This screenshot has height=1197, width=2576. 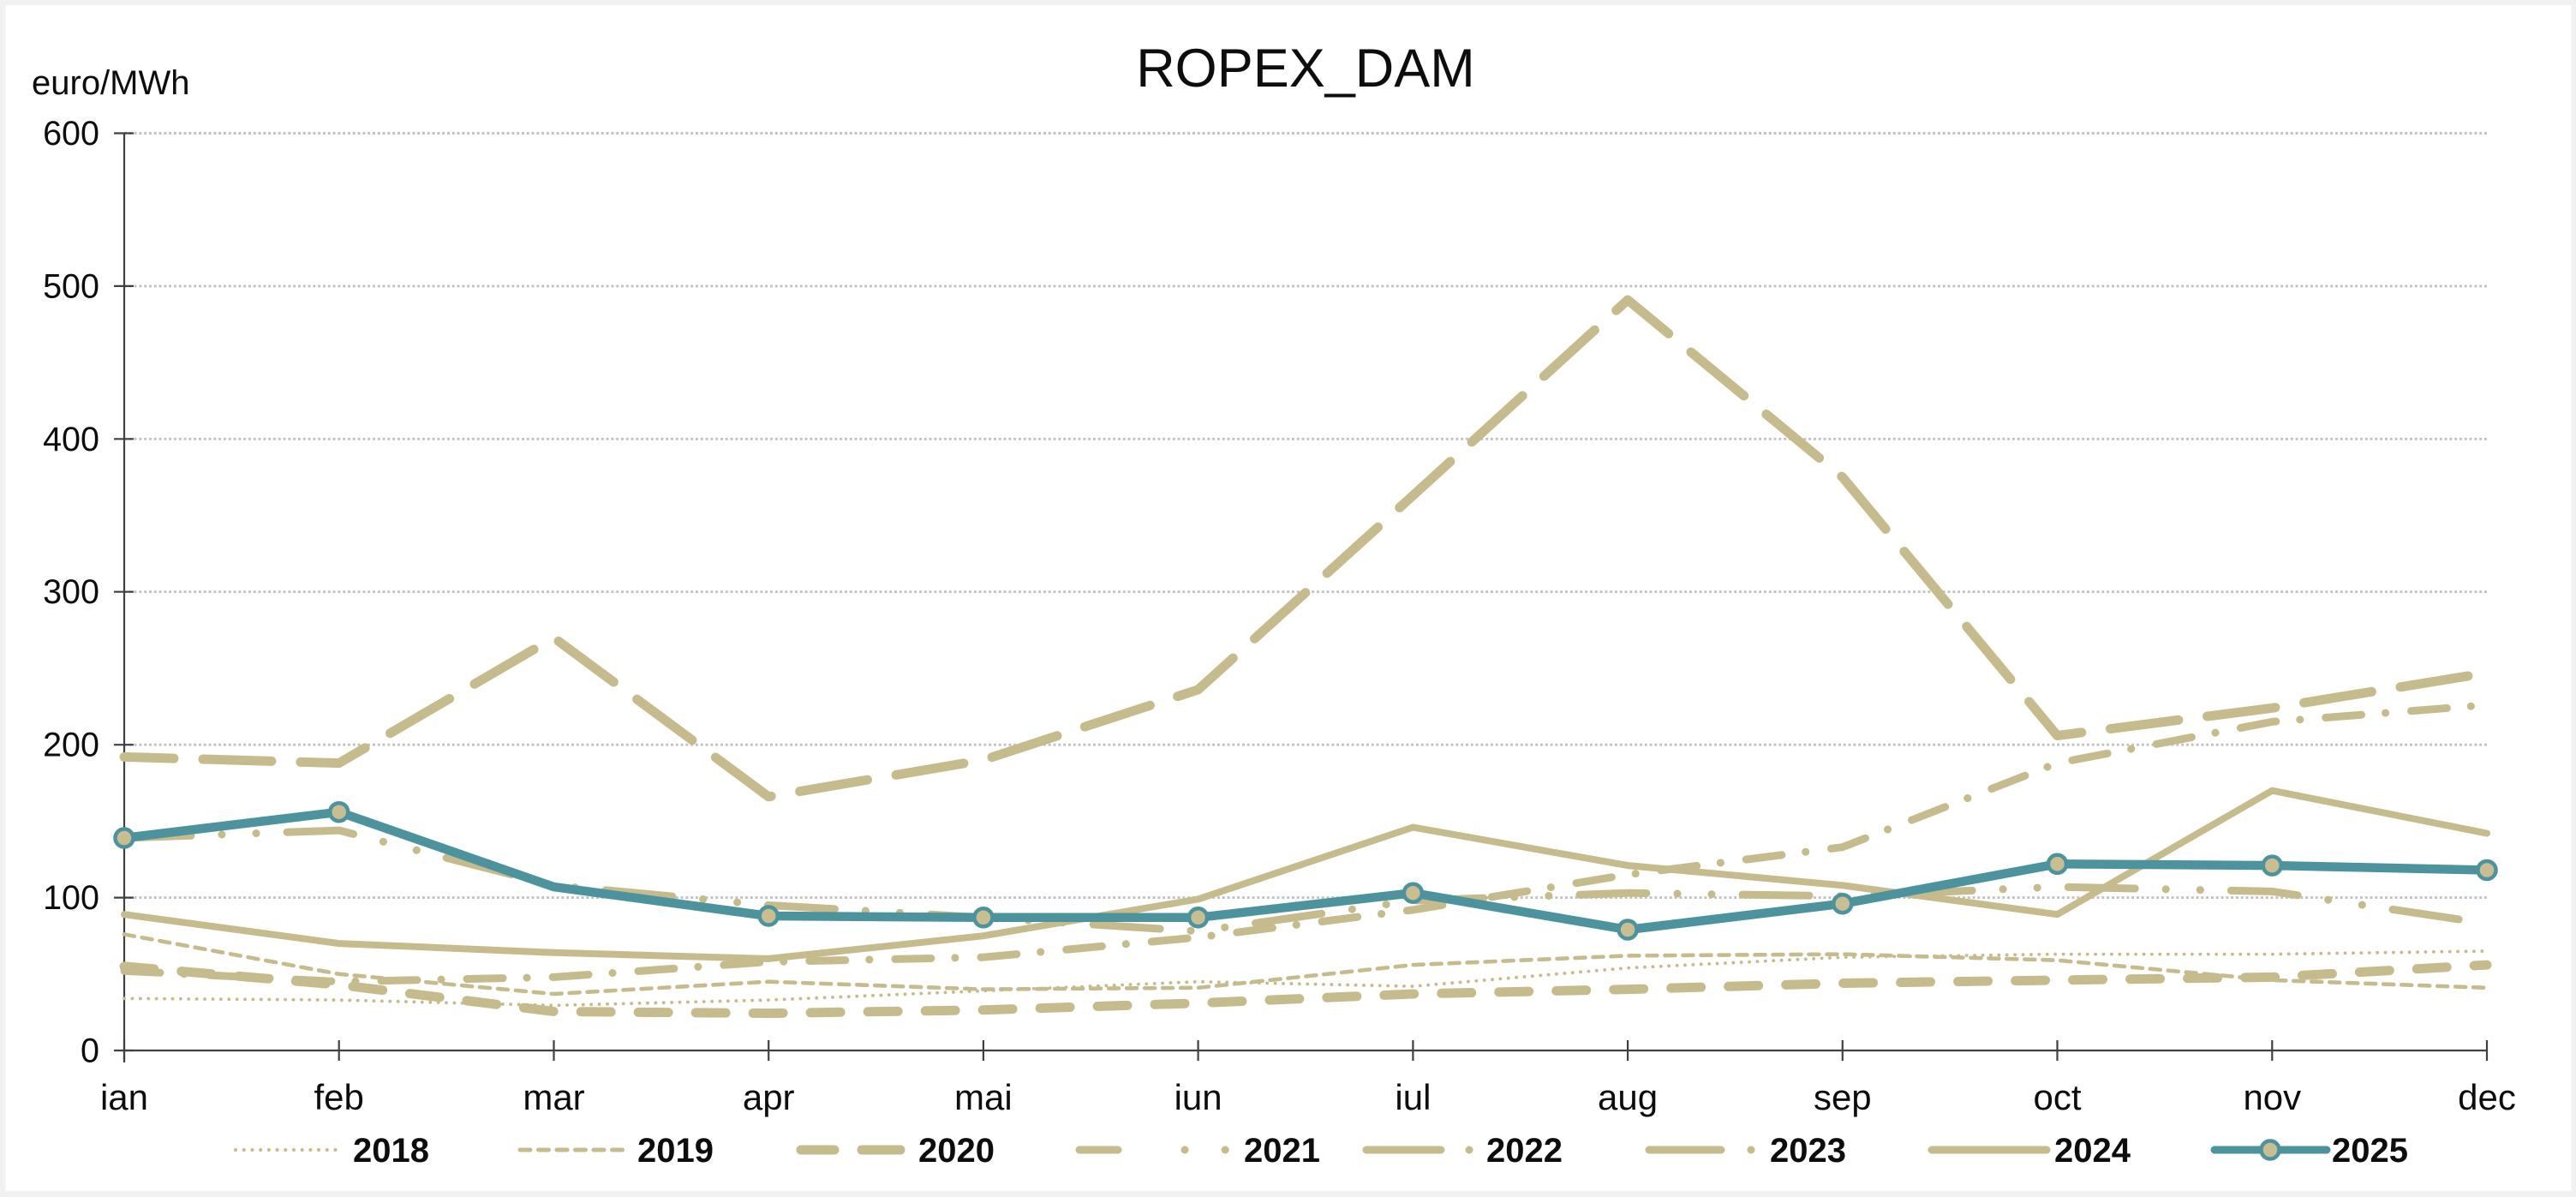 I want to click on svg-text: 400, so click(x=71, y=439).